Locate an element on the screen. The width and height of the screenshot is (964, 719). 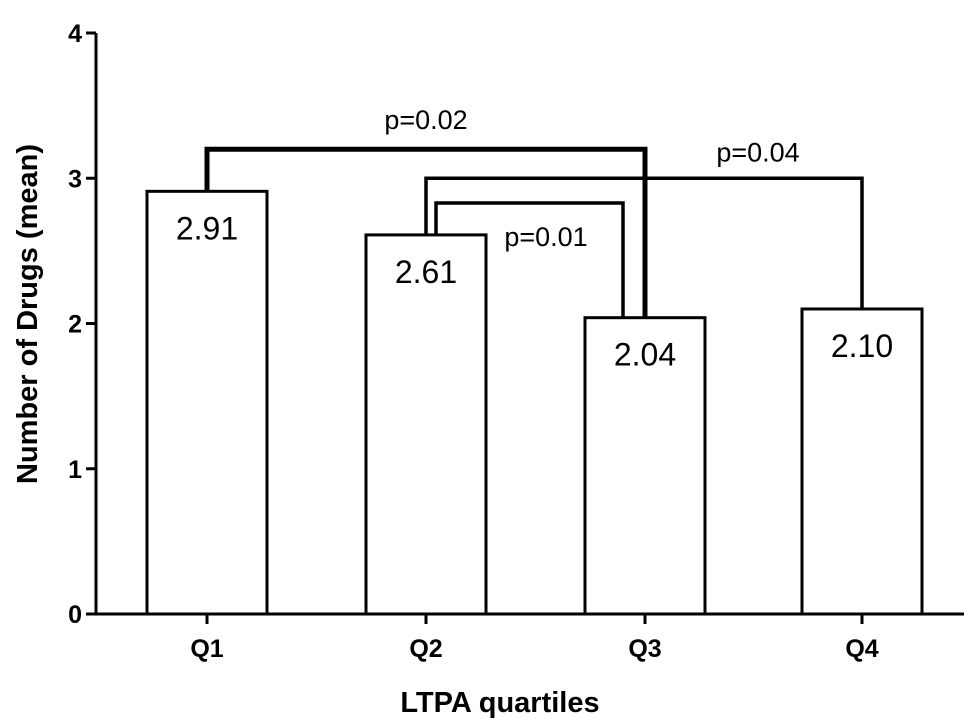
y-axis-title: Number of Drugs (mean) is located at coordinates (28, 314).